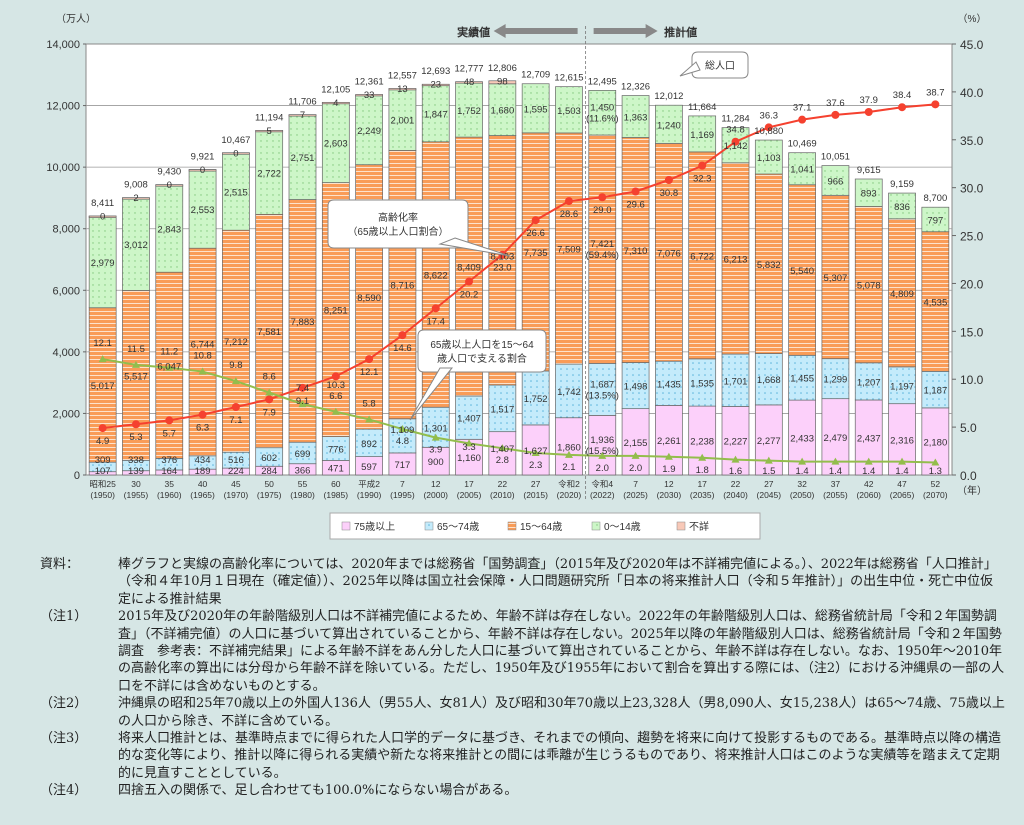 Image resolution: width=1024 pixels, height=825 pixels. Describe the element at coordinates (469, 69) in the screenshot. I see `bar-total-label: 12,777` at that location.